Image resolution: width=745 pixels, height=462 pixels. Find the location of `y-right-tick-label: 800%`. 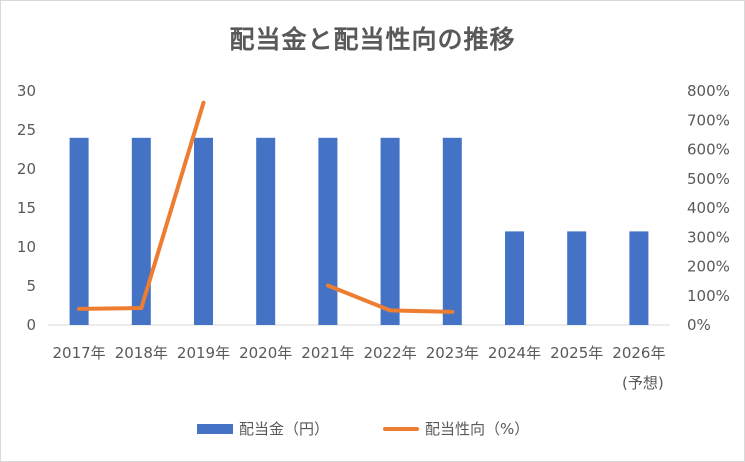

y-right-tick-label: 800% is located at coordinates (708, 91).